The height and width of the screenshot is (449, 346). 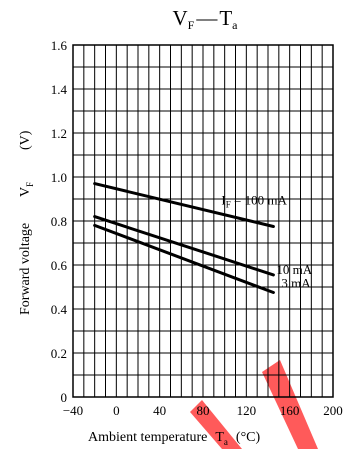 I want to click on series-label: 3 mA, so click(x=296, y=283).